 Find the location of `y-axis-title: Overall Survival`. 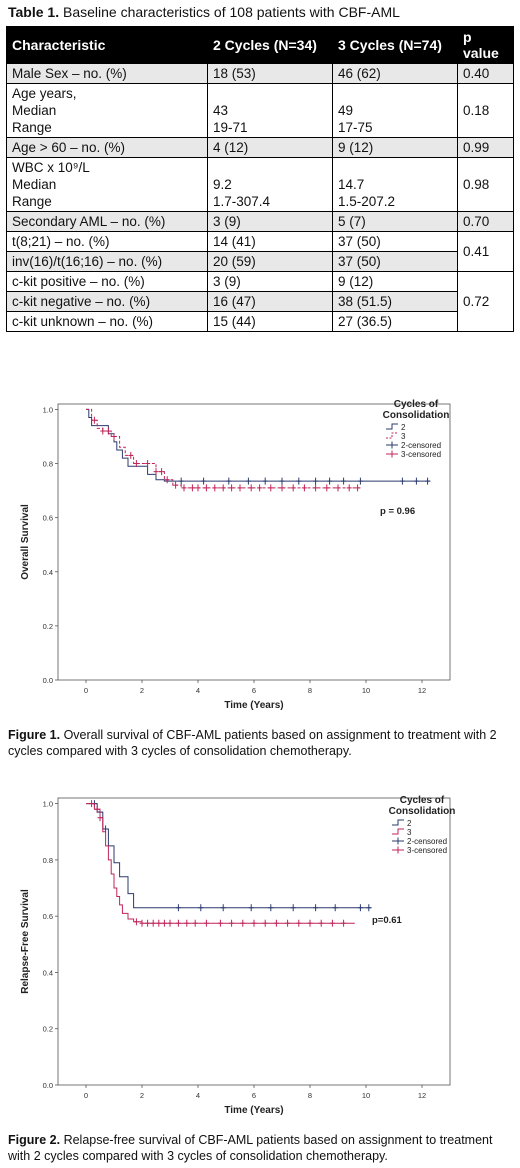

y-axis-title: Overall Survival is located at coordinates (25, 542).